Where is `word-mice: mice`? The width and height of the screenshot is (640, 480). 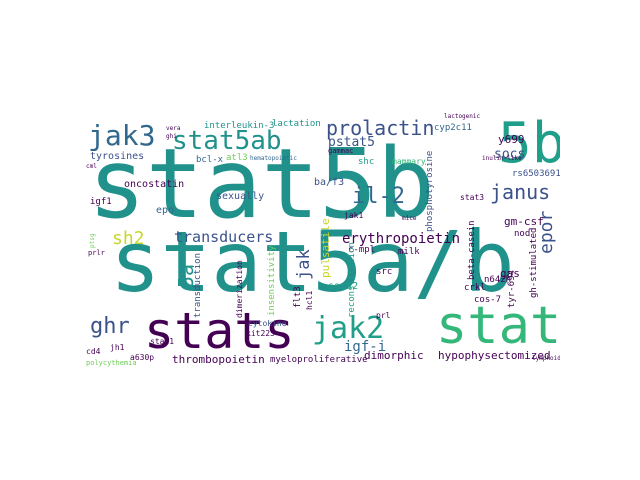
word-mice: mice is located at coordinates (409, 218).